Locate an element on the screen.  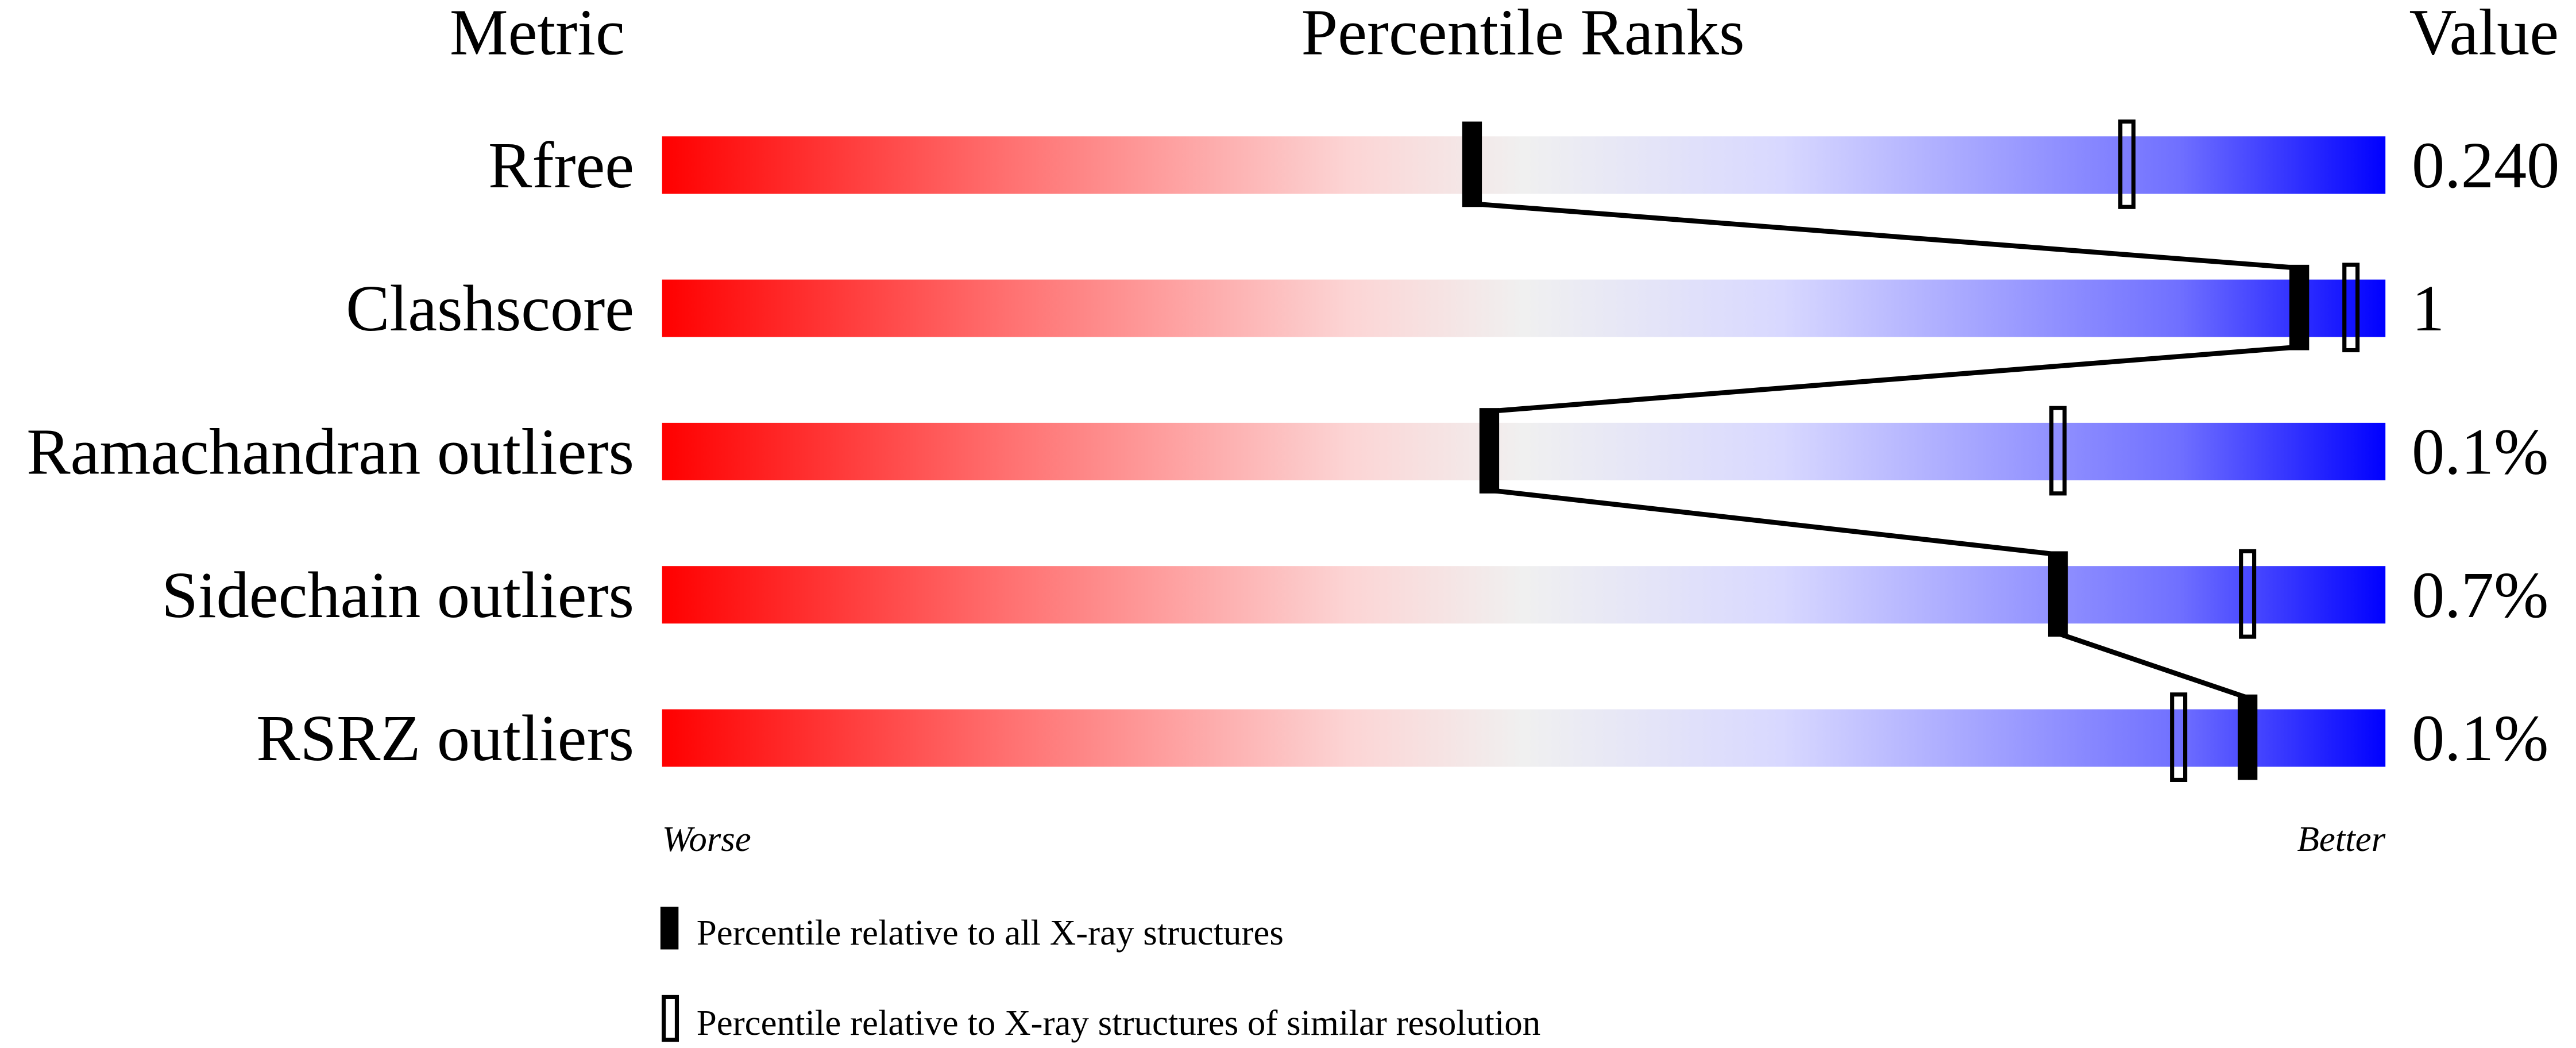
legend-open-marker-icon is located at coordinates (670, 1019).